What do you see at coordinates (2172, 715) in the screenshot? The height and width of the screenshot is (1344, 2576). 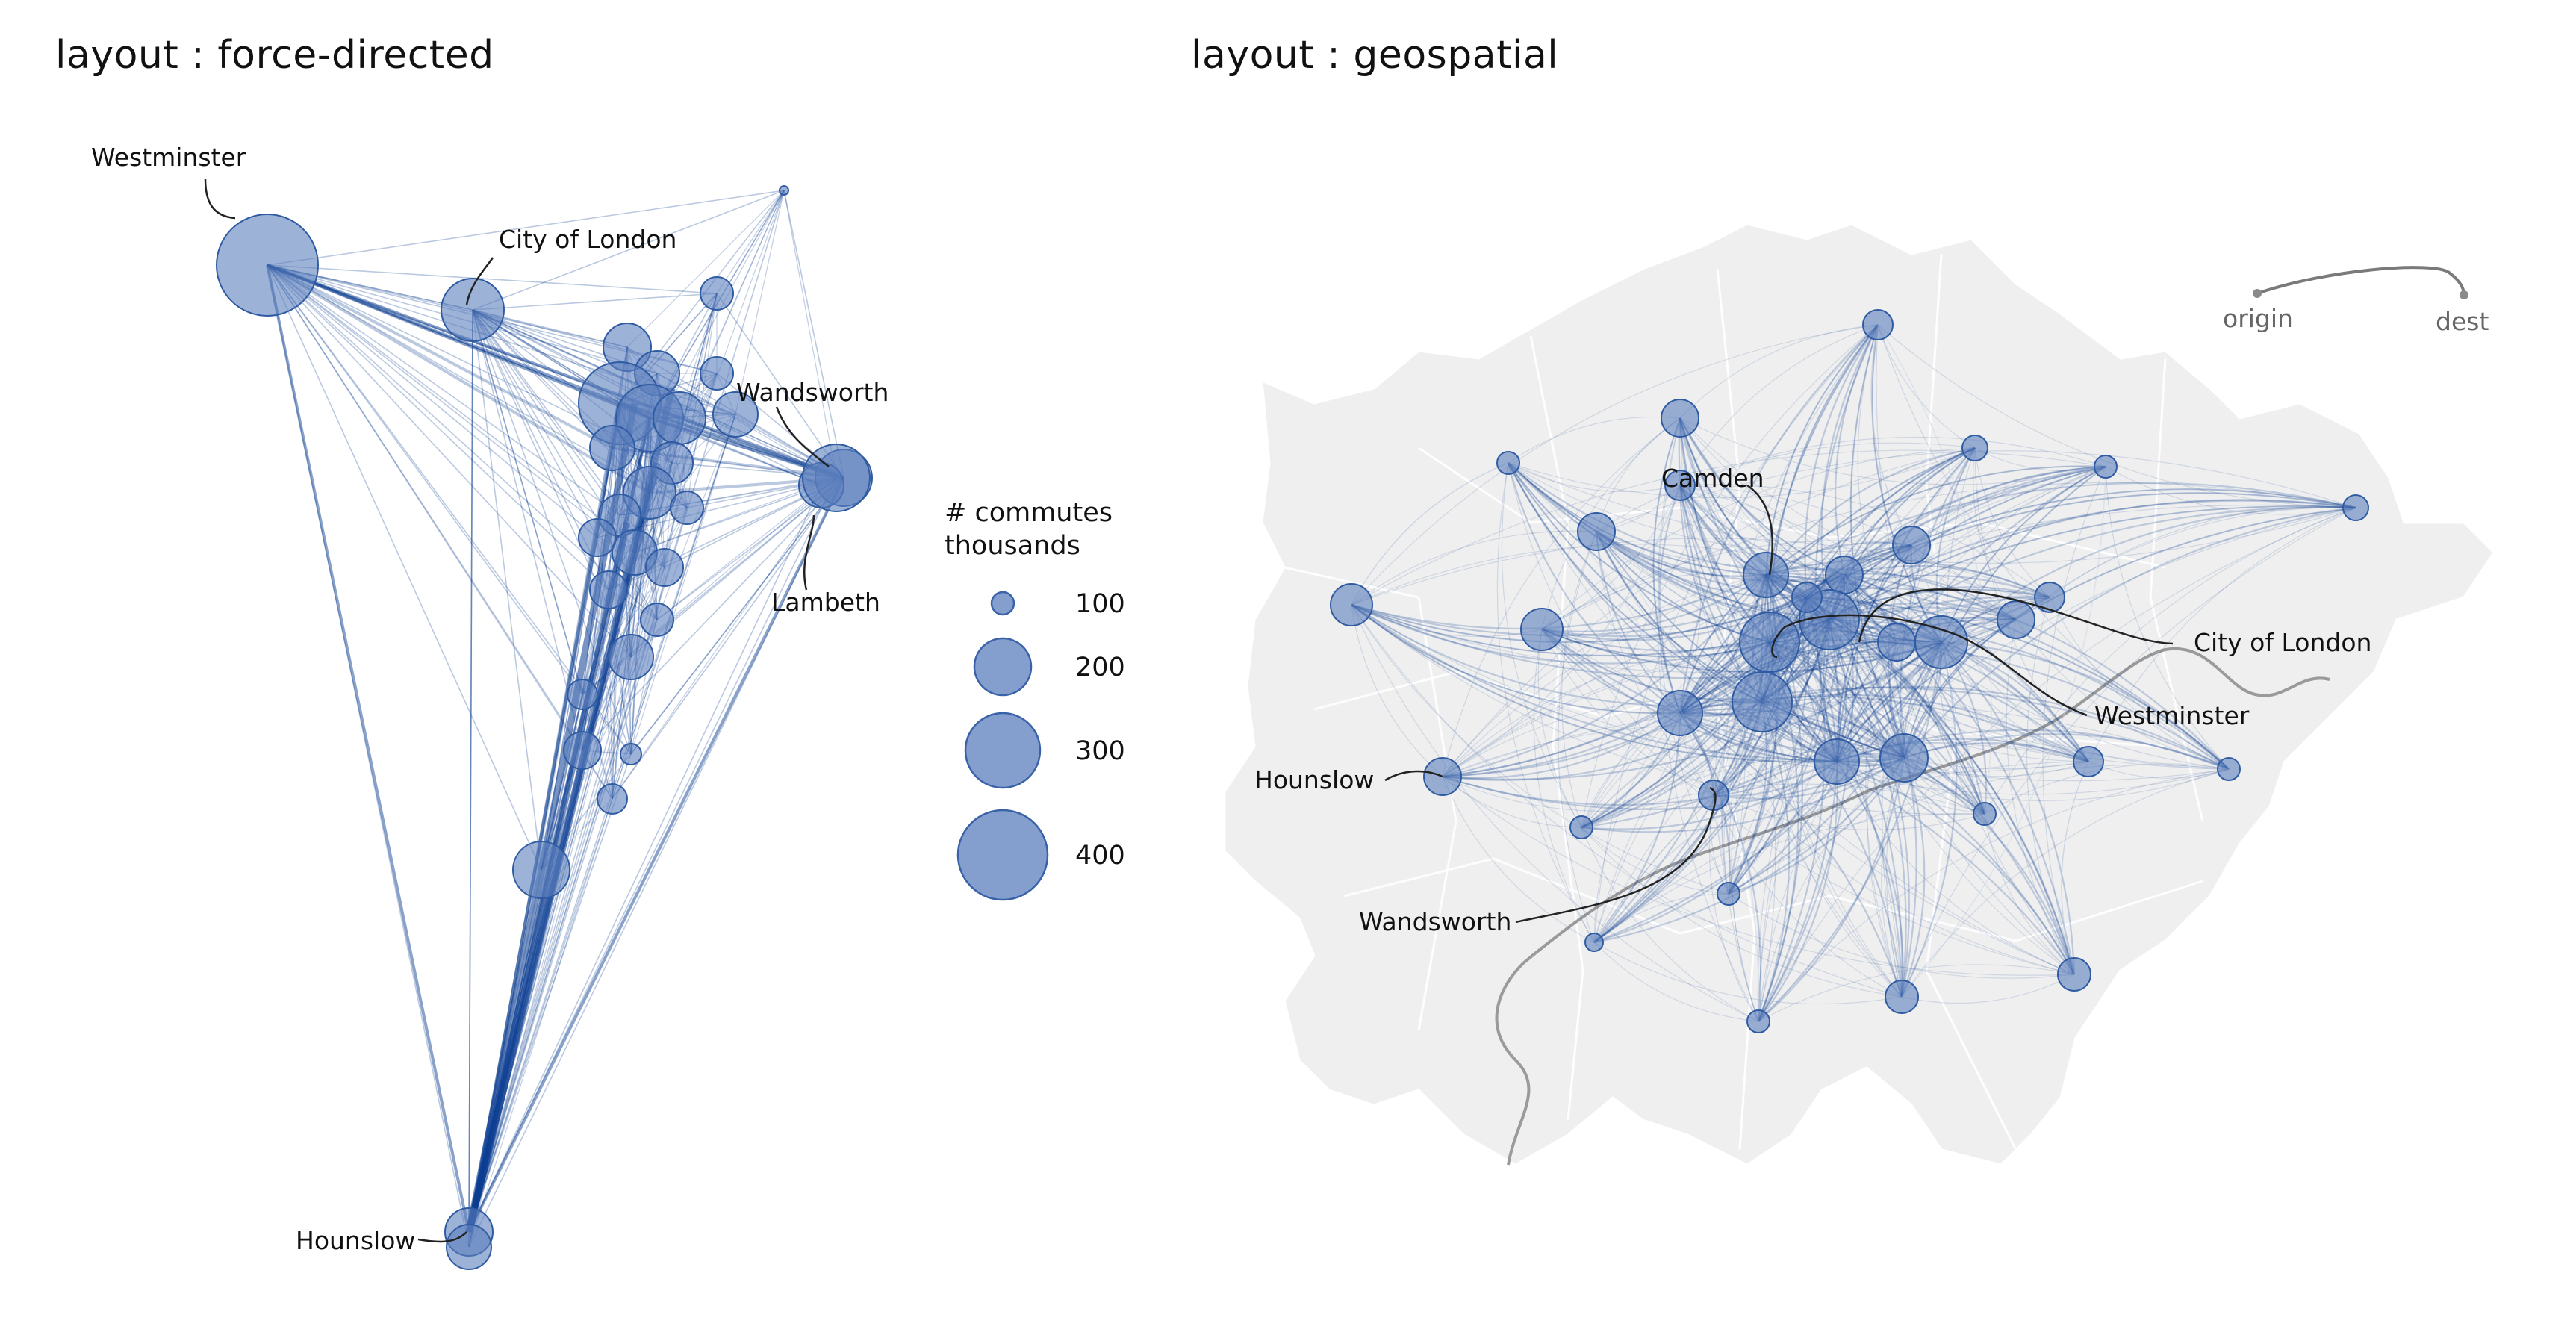 I see `label-westminster-right: Westminster` at bounding box center [2172, 715].